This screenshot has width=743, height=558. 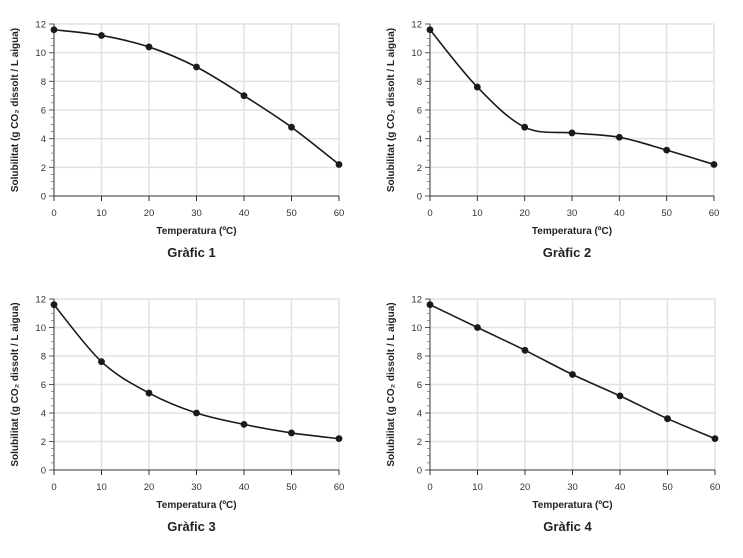 What do you see at coordinates (191, 526) in the screenshot?
I see `chart-title: Gràfic 3` at bounding box center [191, 526].